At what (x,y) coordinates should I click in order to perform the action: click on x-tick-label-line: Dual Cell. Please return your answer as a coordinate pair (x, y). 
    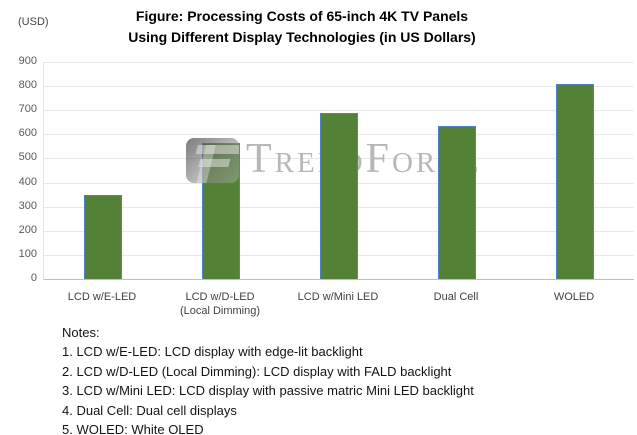
    Looking at the image, I should click on (456, 297).